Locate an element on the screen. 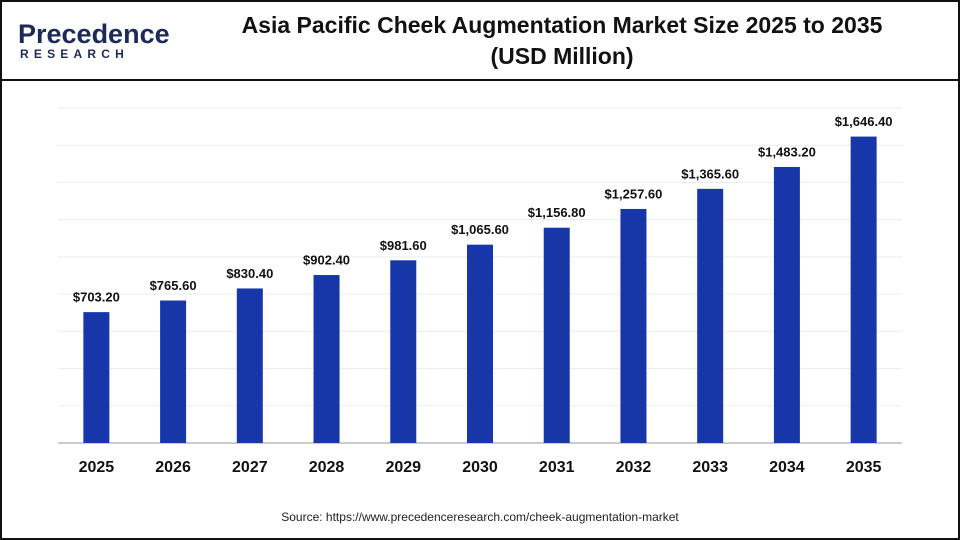  data-label: $830.40 is located at coordinates (249, 273).